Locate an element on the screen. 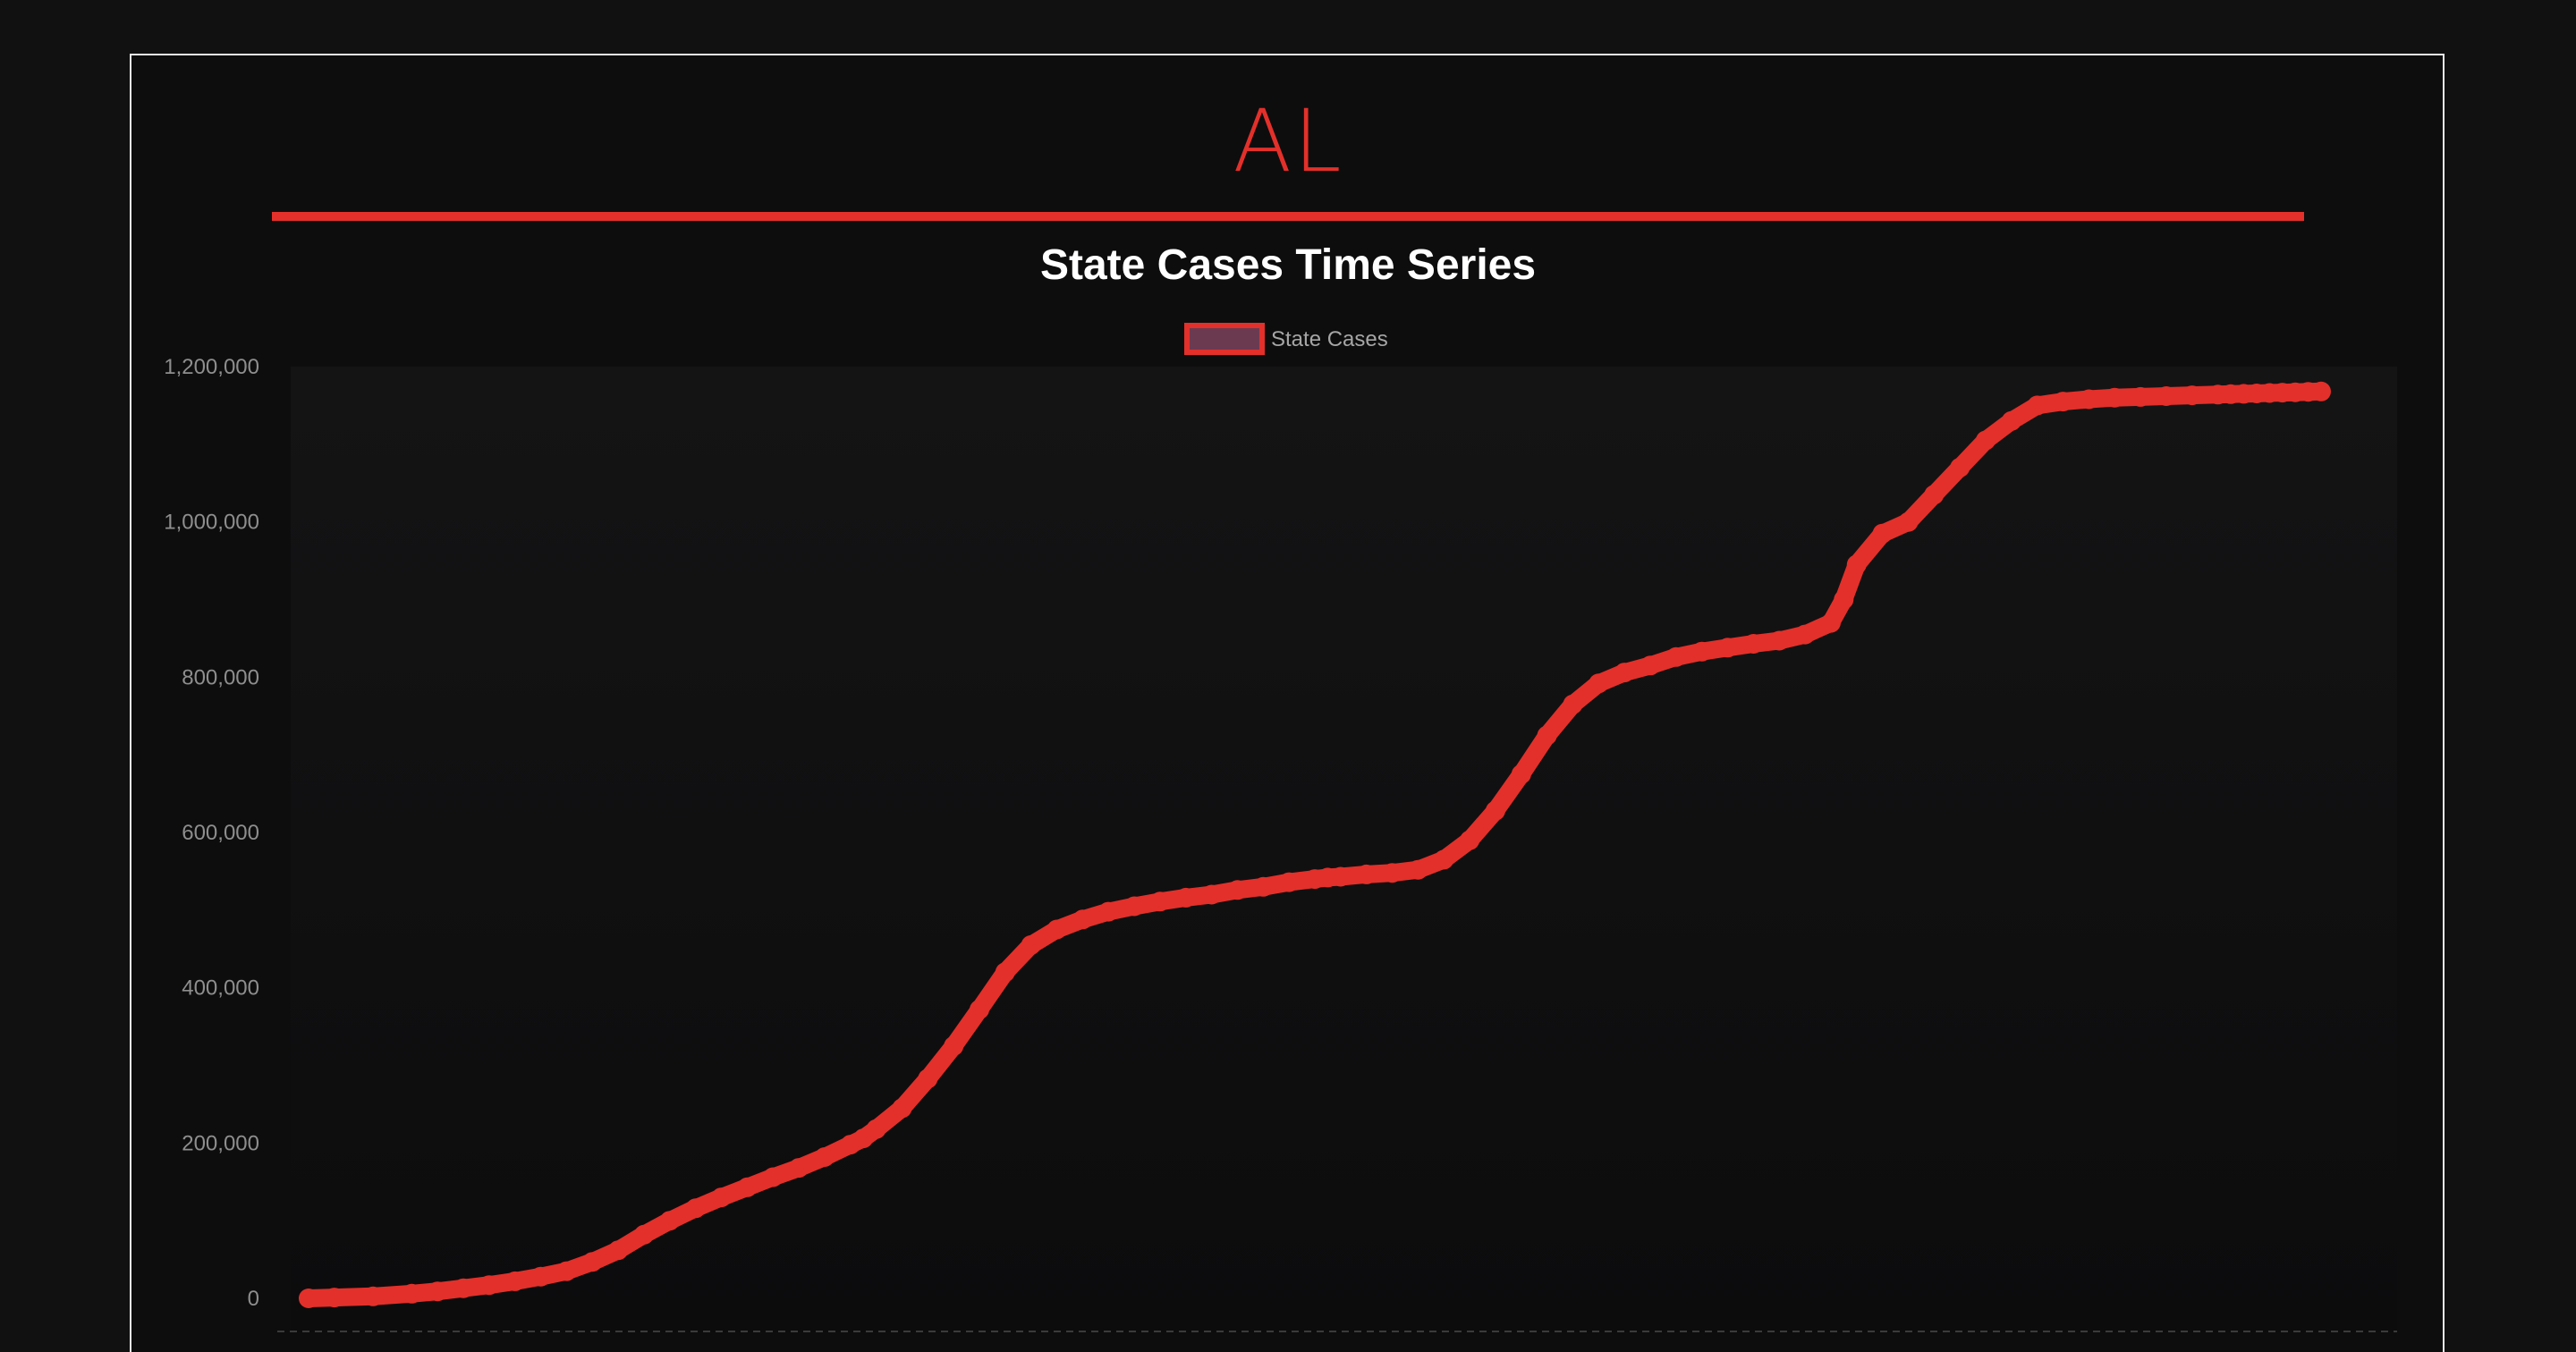 The image size is (2576, 1352). y-tick-label: 400,000 is located at coordinates (220, 988).